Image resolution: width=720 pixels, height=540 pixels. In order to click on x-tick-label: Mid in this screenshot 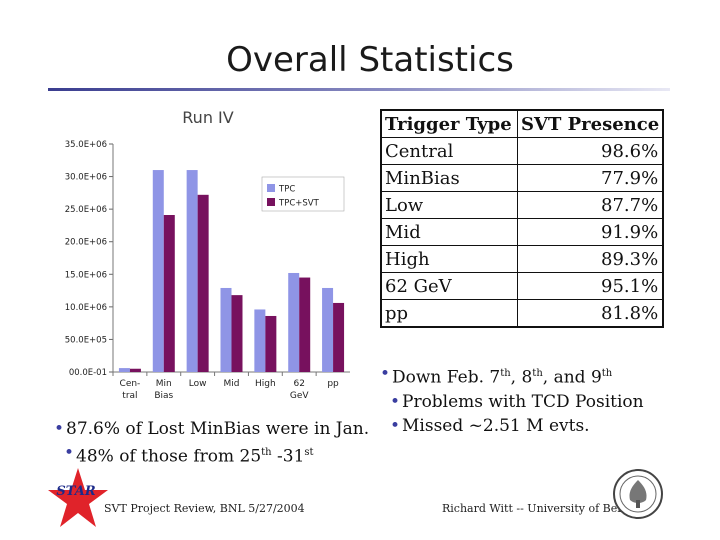, I will do `click(232, 384)`.